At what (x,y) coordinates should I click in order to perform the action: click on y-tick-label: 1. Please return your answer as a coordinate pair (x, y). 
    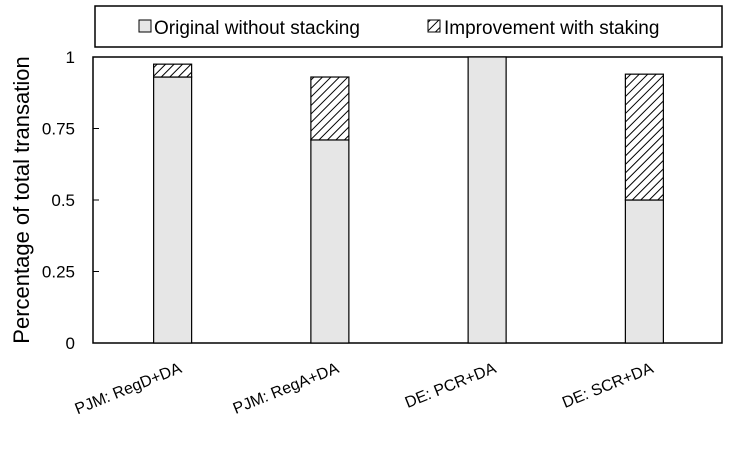
    Looking at the image, I should click on (70, 57).